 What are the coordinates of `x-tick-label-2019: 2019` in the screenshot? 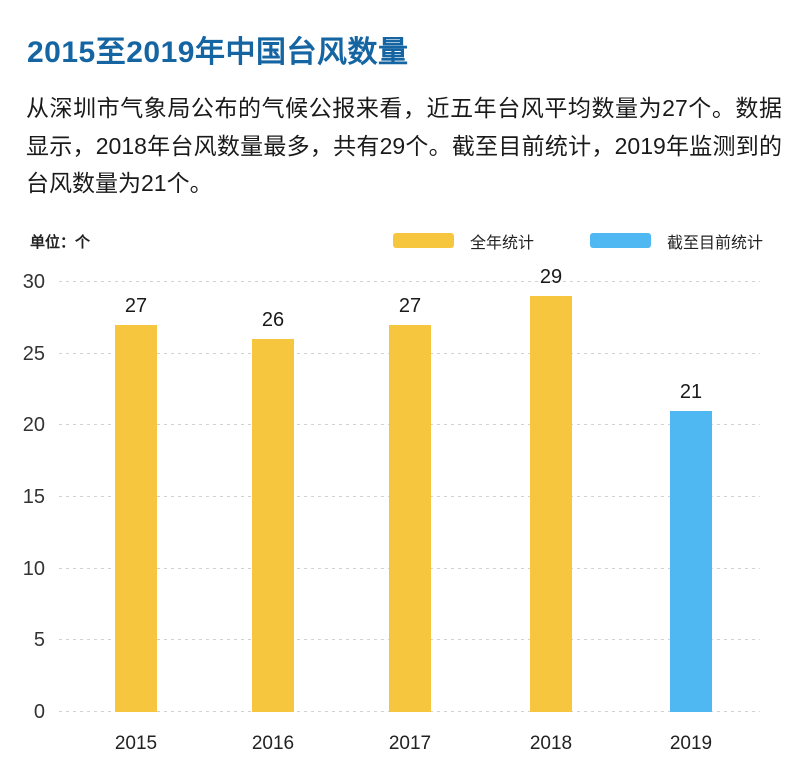 It's located at (691, 743).